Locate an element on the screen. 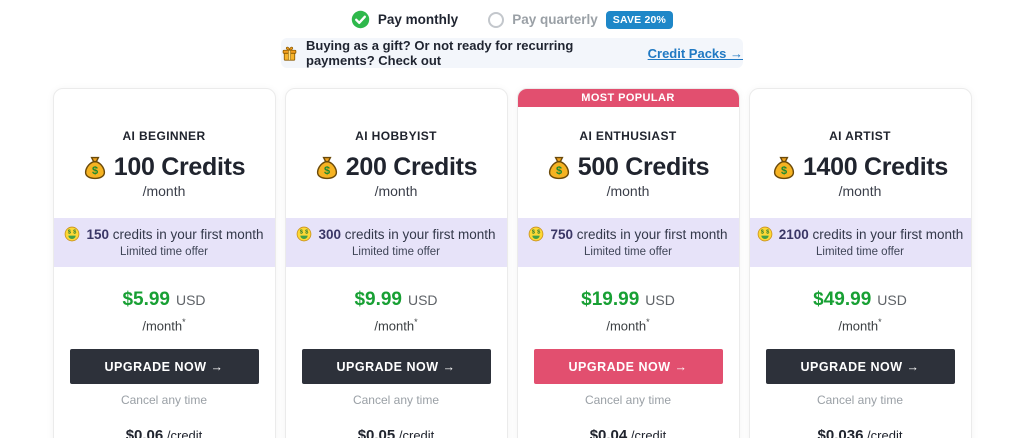 This screenshot has height=438, width=1024. pay-quarterly-option: Pay quarterly SAVE 20% is located at coordinates (581, 19).